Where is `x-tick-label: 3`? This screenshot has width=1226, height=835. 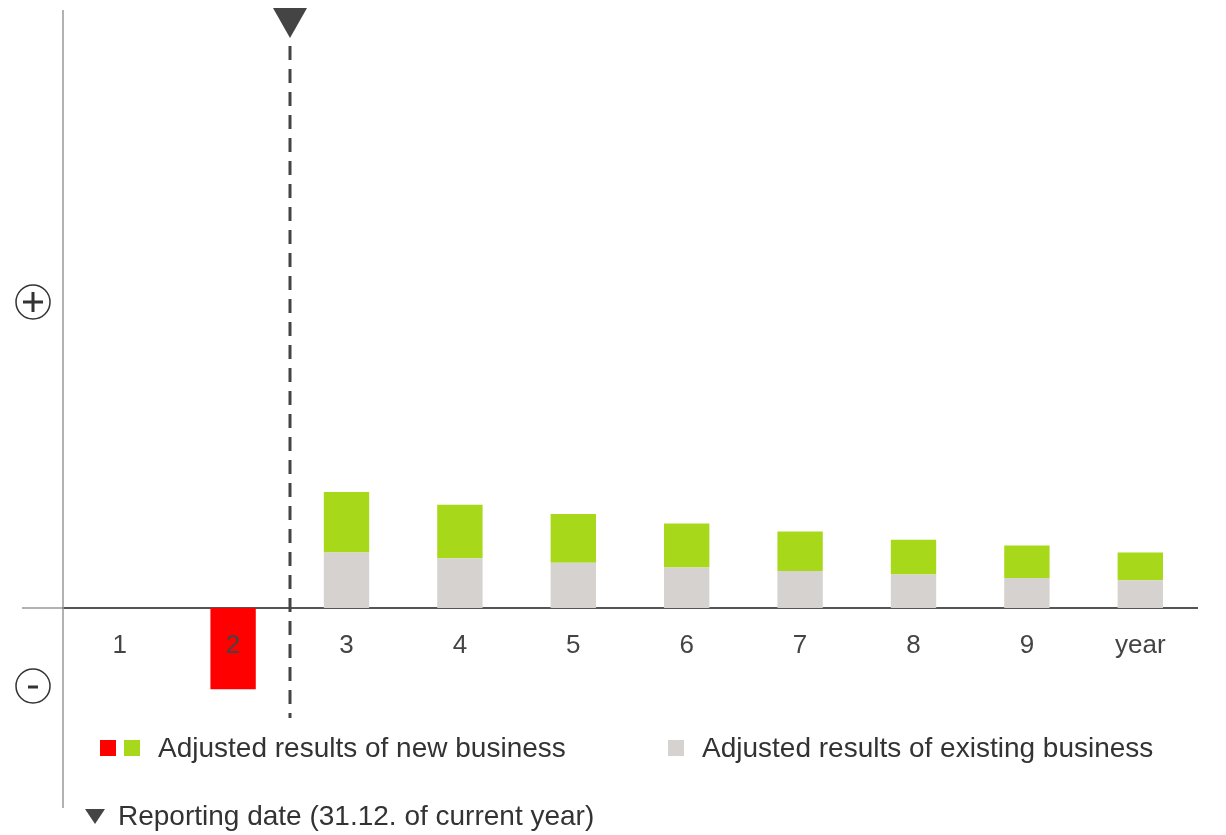 x-tick-label: 3 is located at coordinates (346, 643).